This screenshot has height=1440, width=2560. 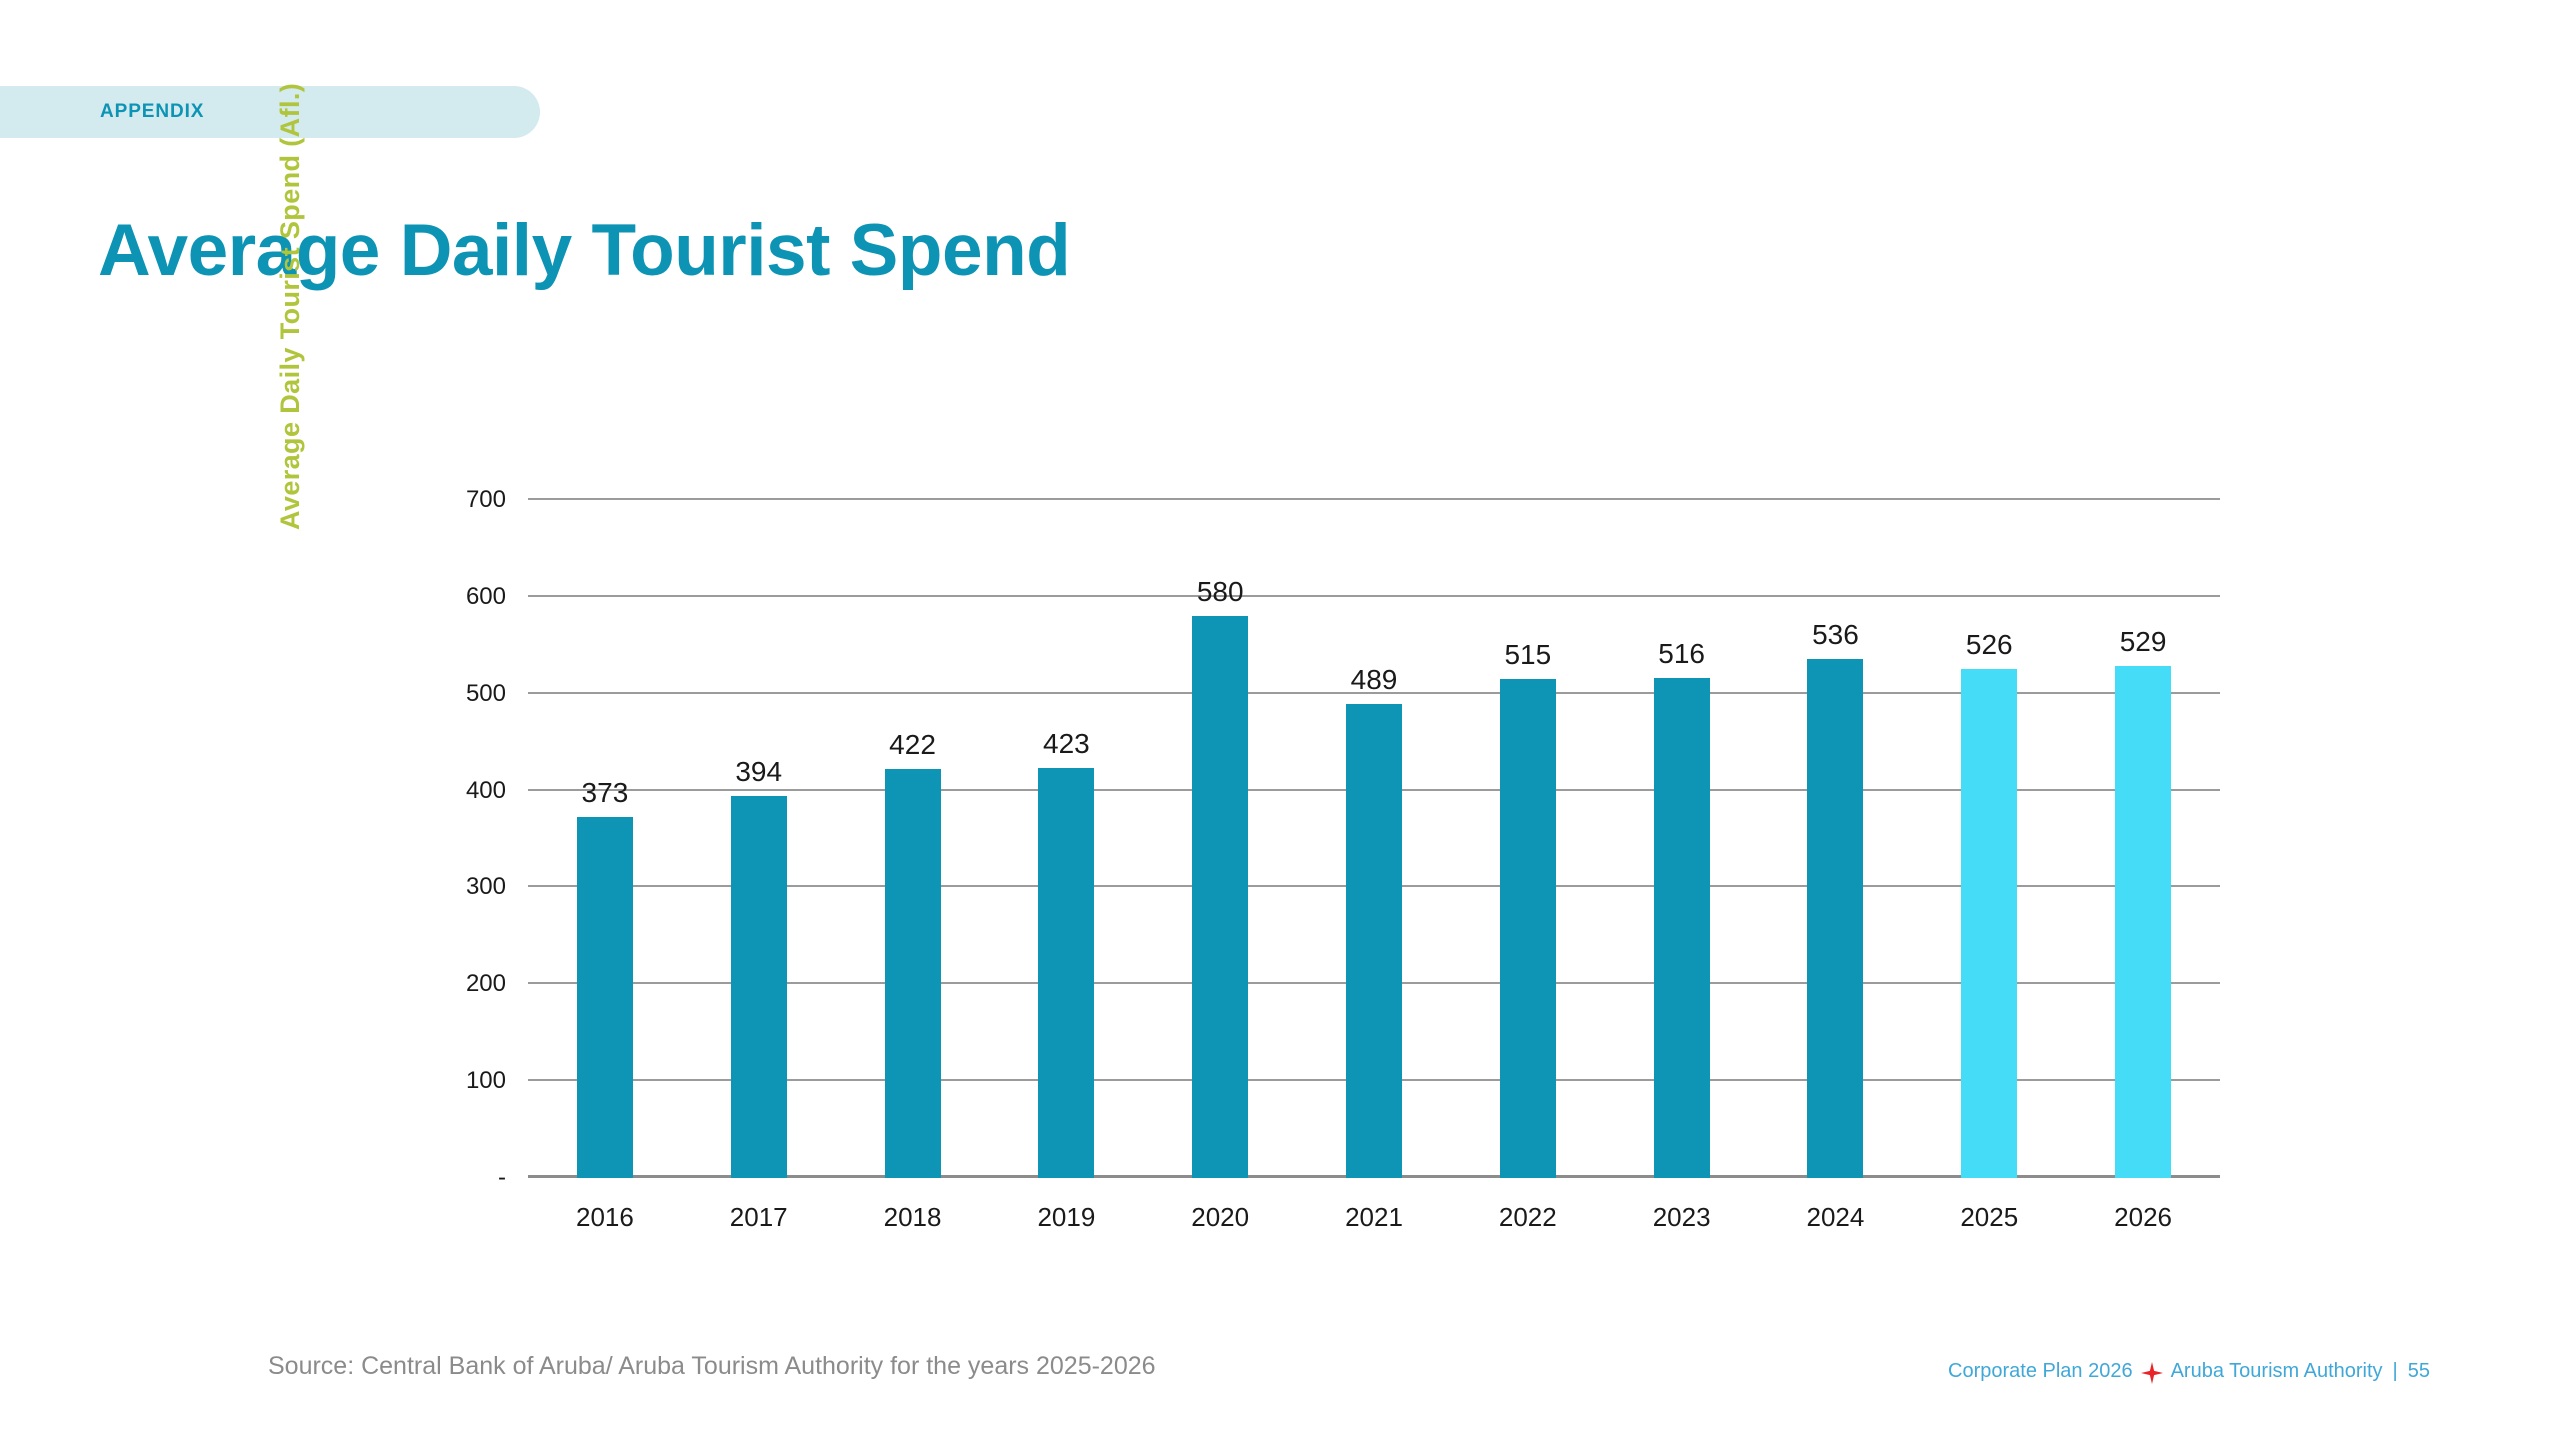 I want to click on bar-group: 580 2020, so click(x=1220, y=866).